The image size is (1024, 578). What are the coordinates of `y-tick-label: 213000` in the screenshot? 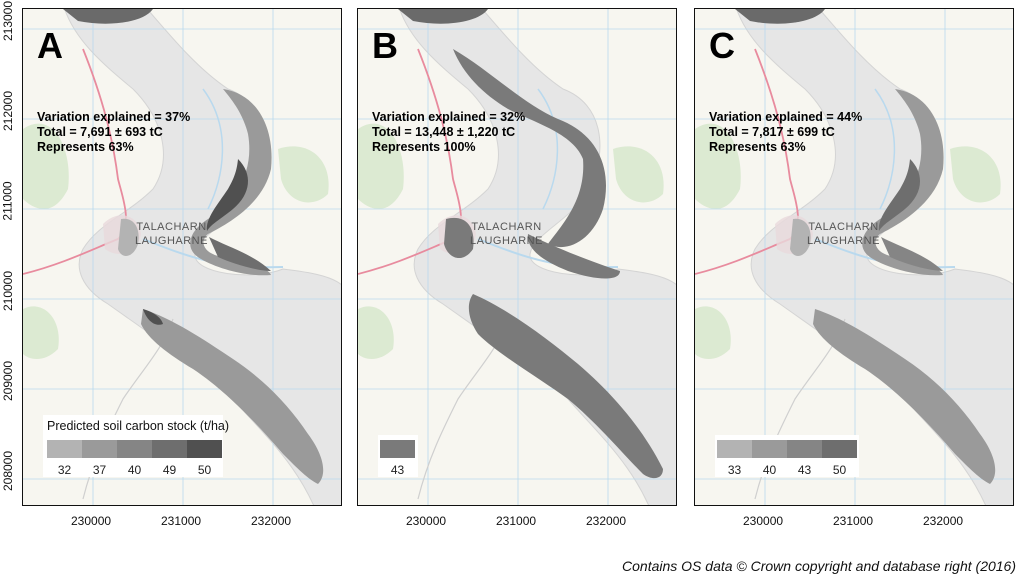 It's located at (8, 21).